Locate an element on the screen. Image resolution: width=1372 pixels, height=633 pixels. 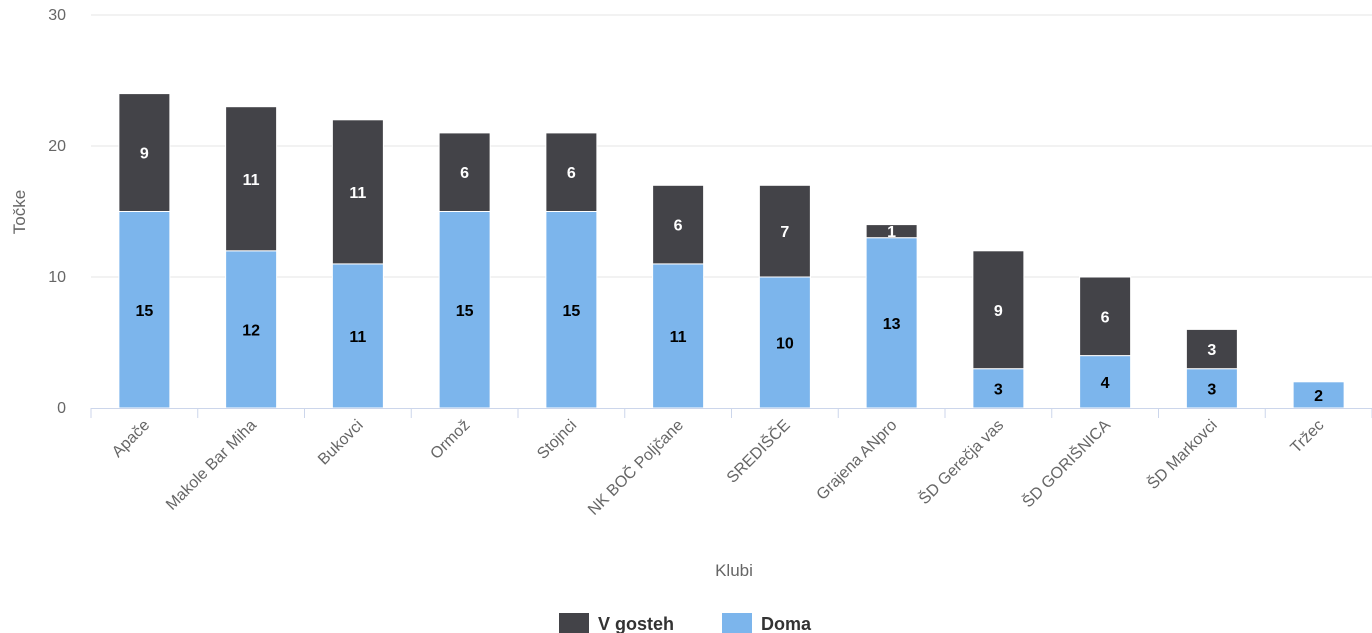
data-label-doma: 2 is located at coordinates (1318, 396).